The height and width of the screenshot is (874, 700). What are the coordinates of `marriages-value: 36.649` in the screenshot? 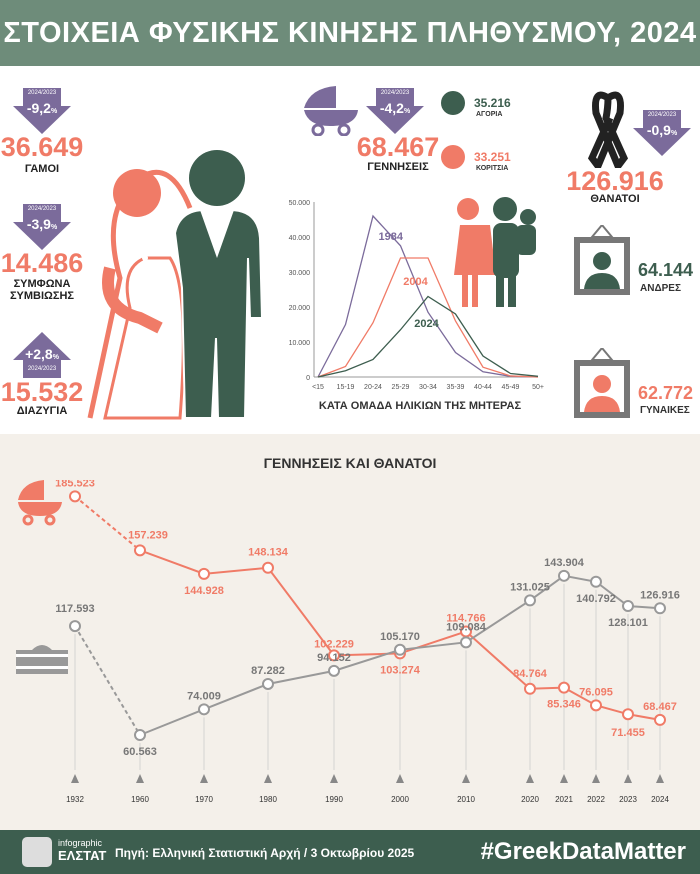 It's located at (42, 147).